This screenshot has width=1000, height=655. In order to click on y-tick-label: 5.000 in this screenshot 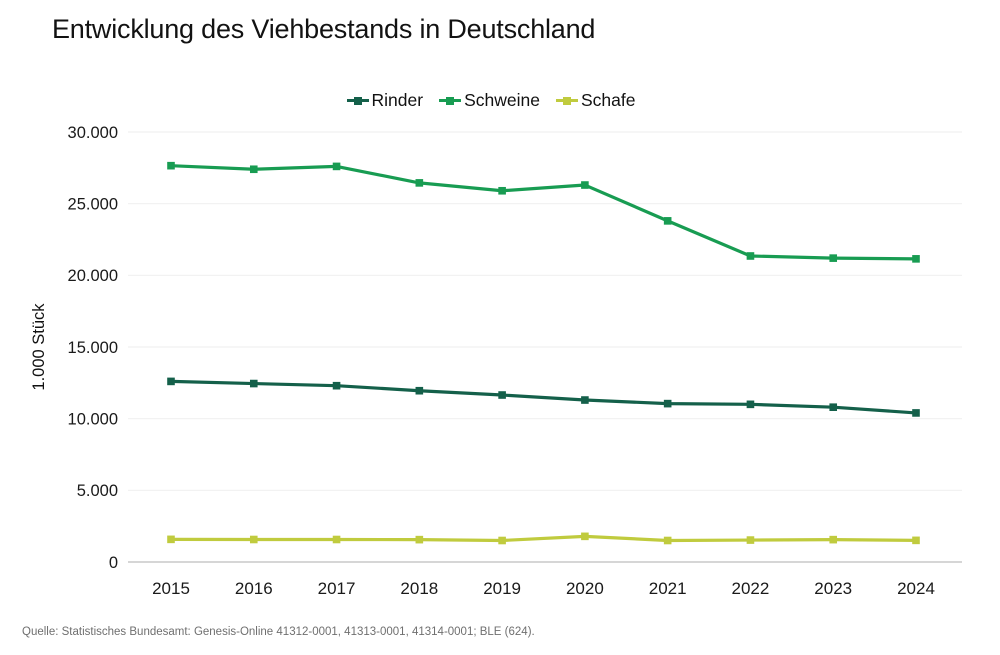, I will do `click(97, 491)`.